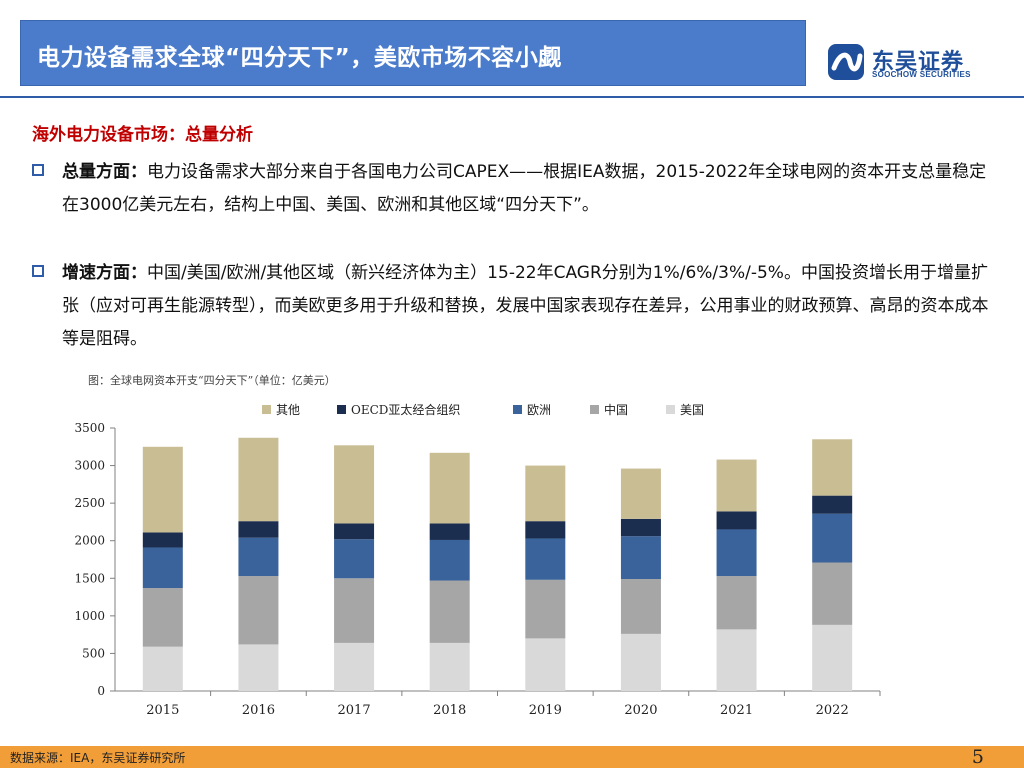 The height and width of the screenshot is (768, 1024). What do you see at coordinates (832, 710) in the screenshot?
I see `x-tick-label: 2022` at bounding box center [832, 710].